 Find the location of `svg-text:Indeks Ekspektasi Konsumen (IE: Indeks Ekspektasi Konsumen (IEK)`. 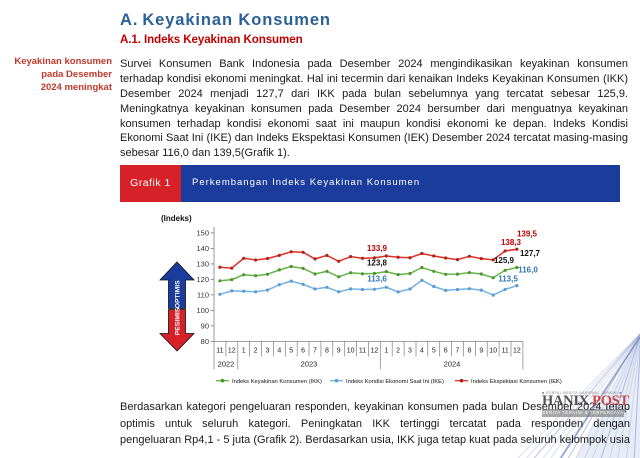

svg-text:Indeks Ekspektasi Konsumen (IE: Indeks Ekspektasi Konsumen (IEK) is located at coordinates (516, 382).